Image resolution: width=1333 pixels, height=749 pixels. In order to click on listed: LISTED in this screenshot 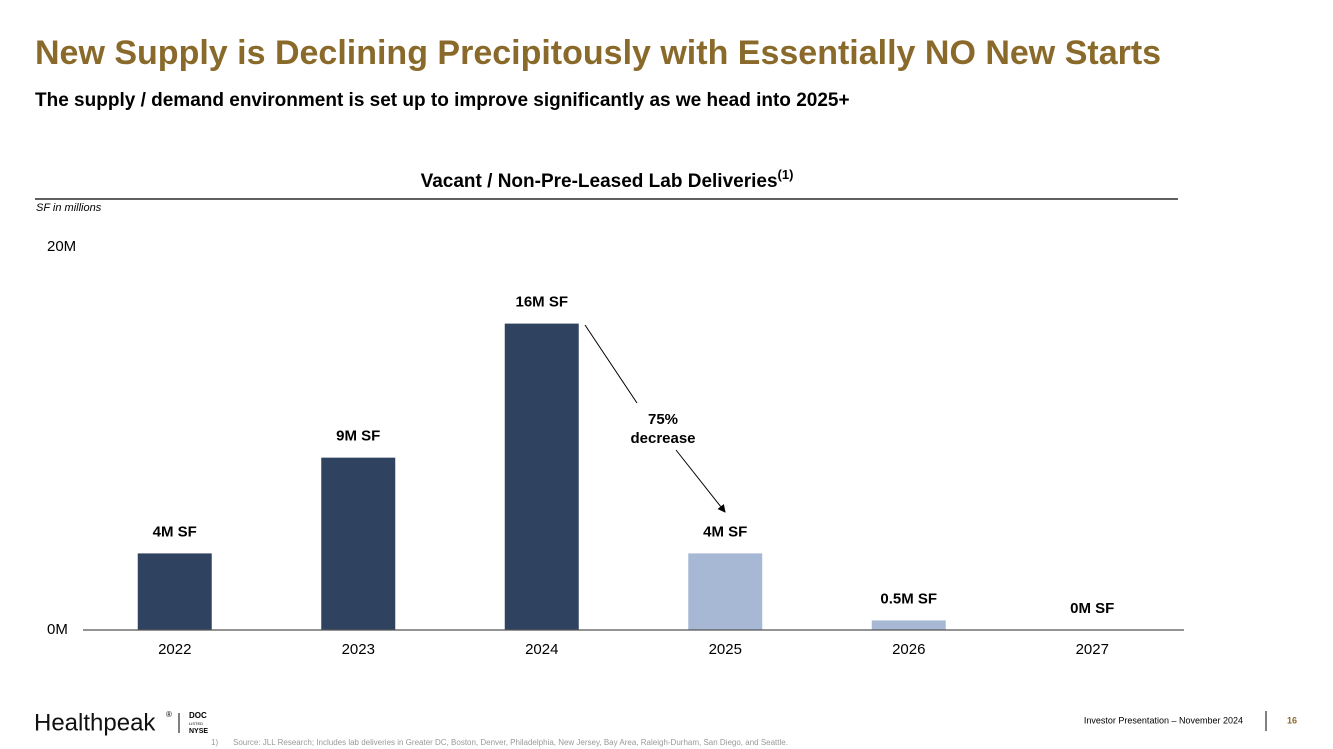, I will do `click(196, 723)`.